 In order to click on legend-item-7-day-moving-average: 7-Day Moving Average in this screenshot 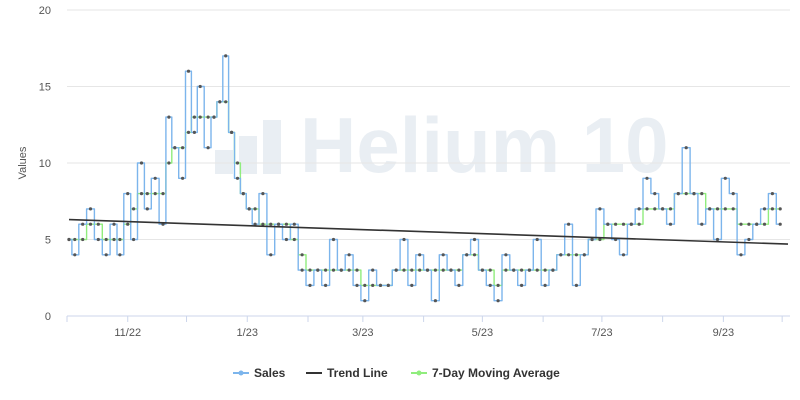, I will do `click(485, 373)`.